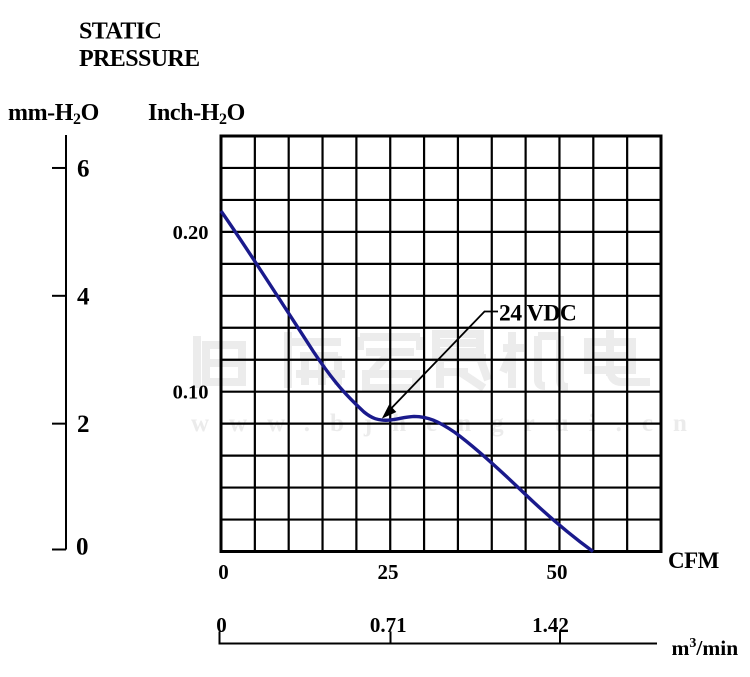 This screenshot has width=750, height=677. What do you see at coordinates (120, 31) in the screenshot?
I see `svg-text: STATIC` at bounding box center [120, 31].